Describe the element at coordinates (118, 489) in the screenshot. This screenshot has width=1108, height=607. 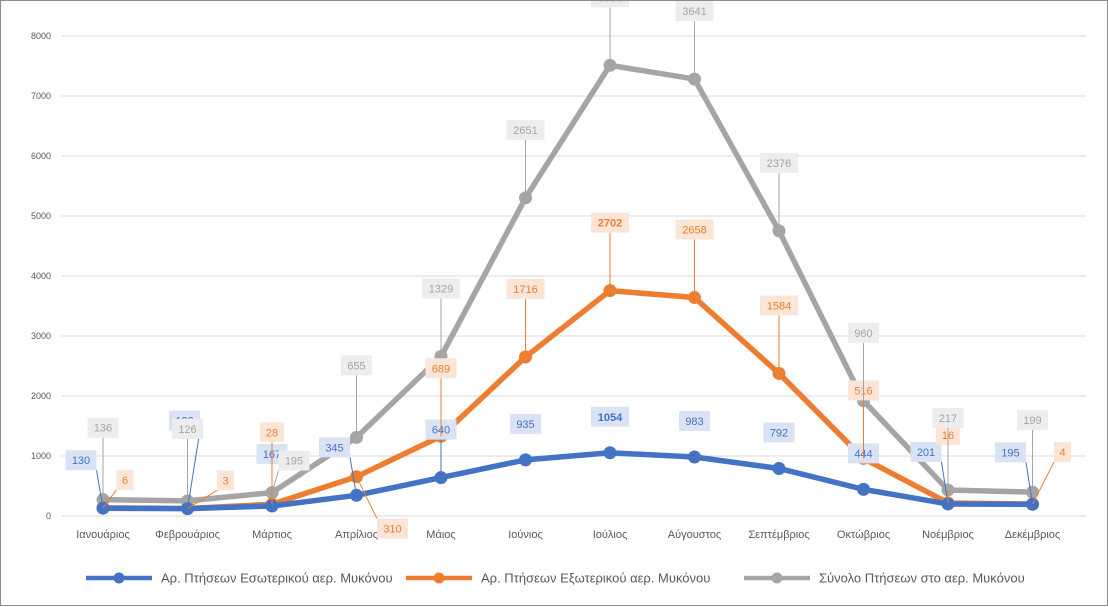
I see `data-label-group: 6` at that location.